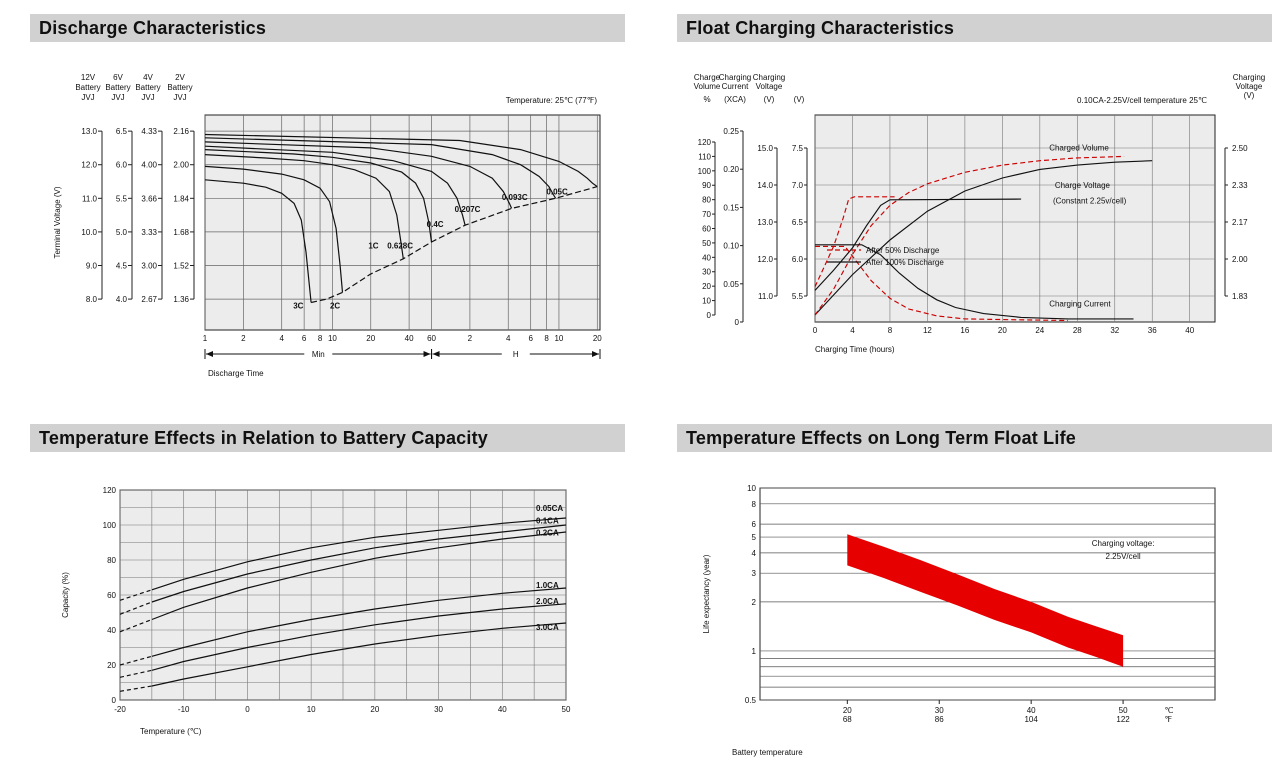 The image size is (1283, 778). What do you see at coordinates (731, 131) in the screenshot?
I see `svg-text: 0.25` at bounding box center [731, 131].